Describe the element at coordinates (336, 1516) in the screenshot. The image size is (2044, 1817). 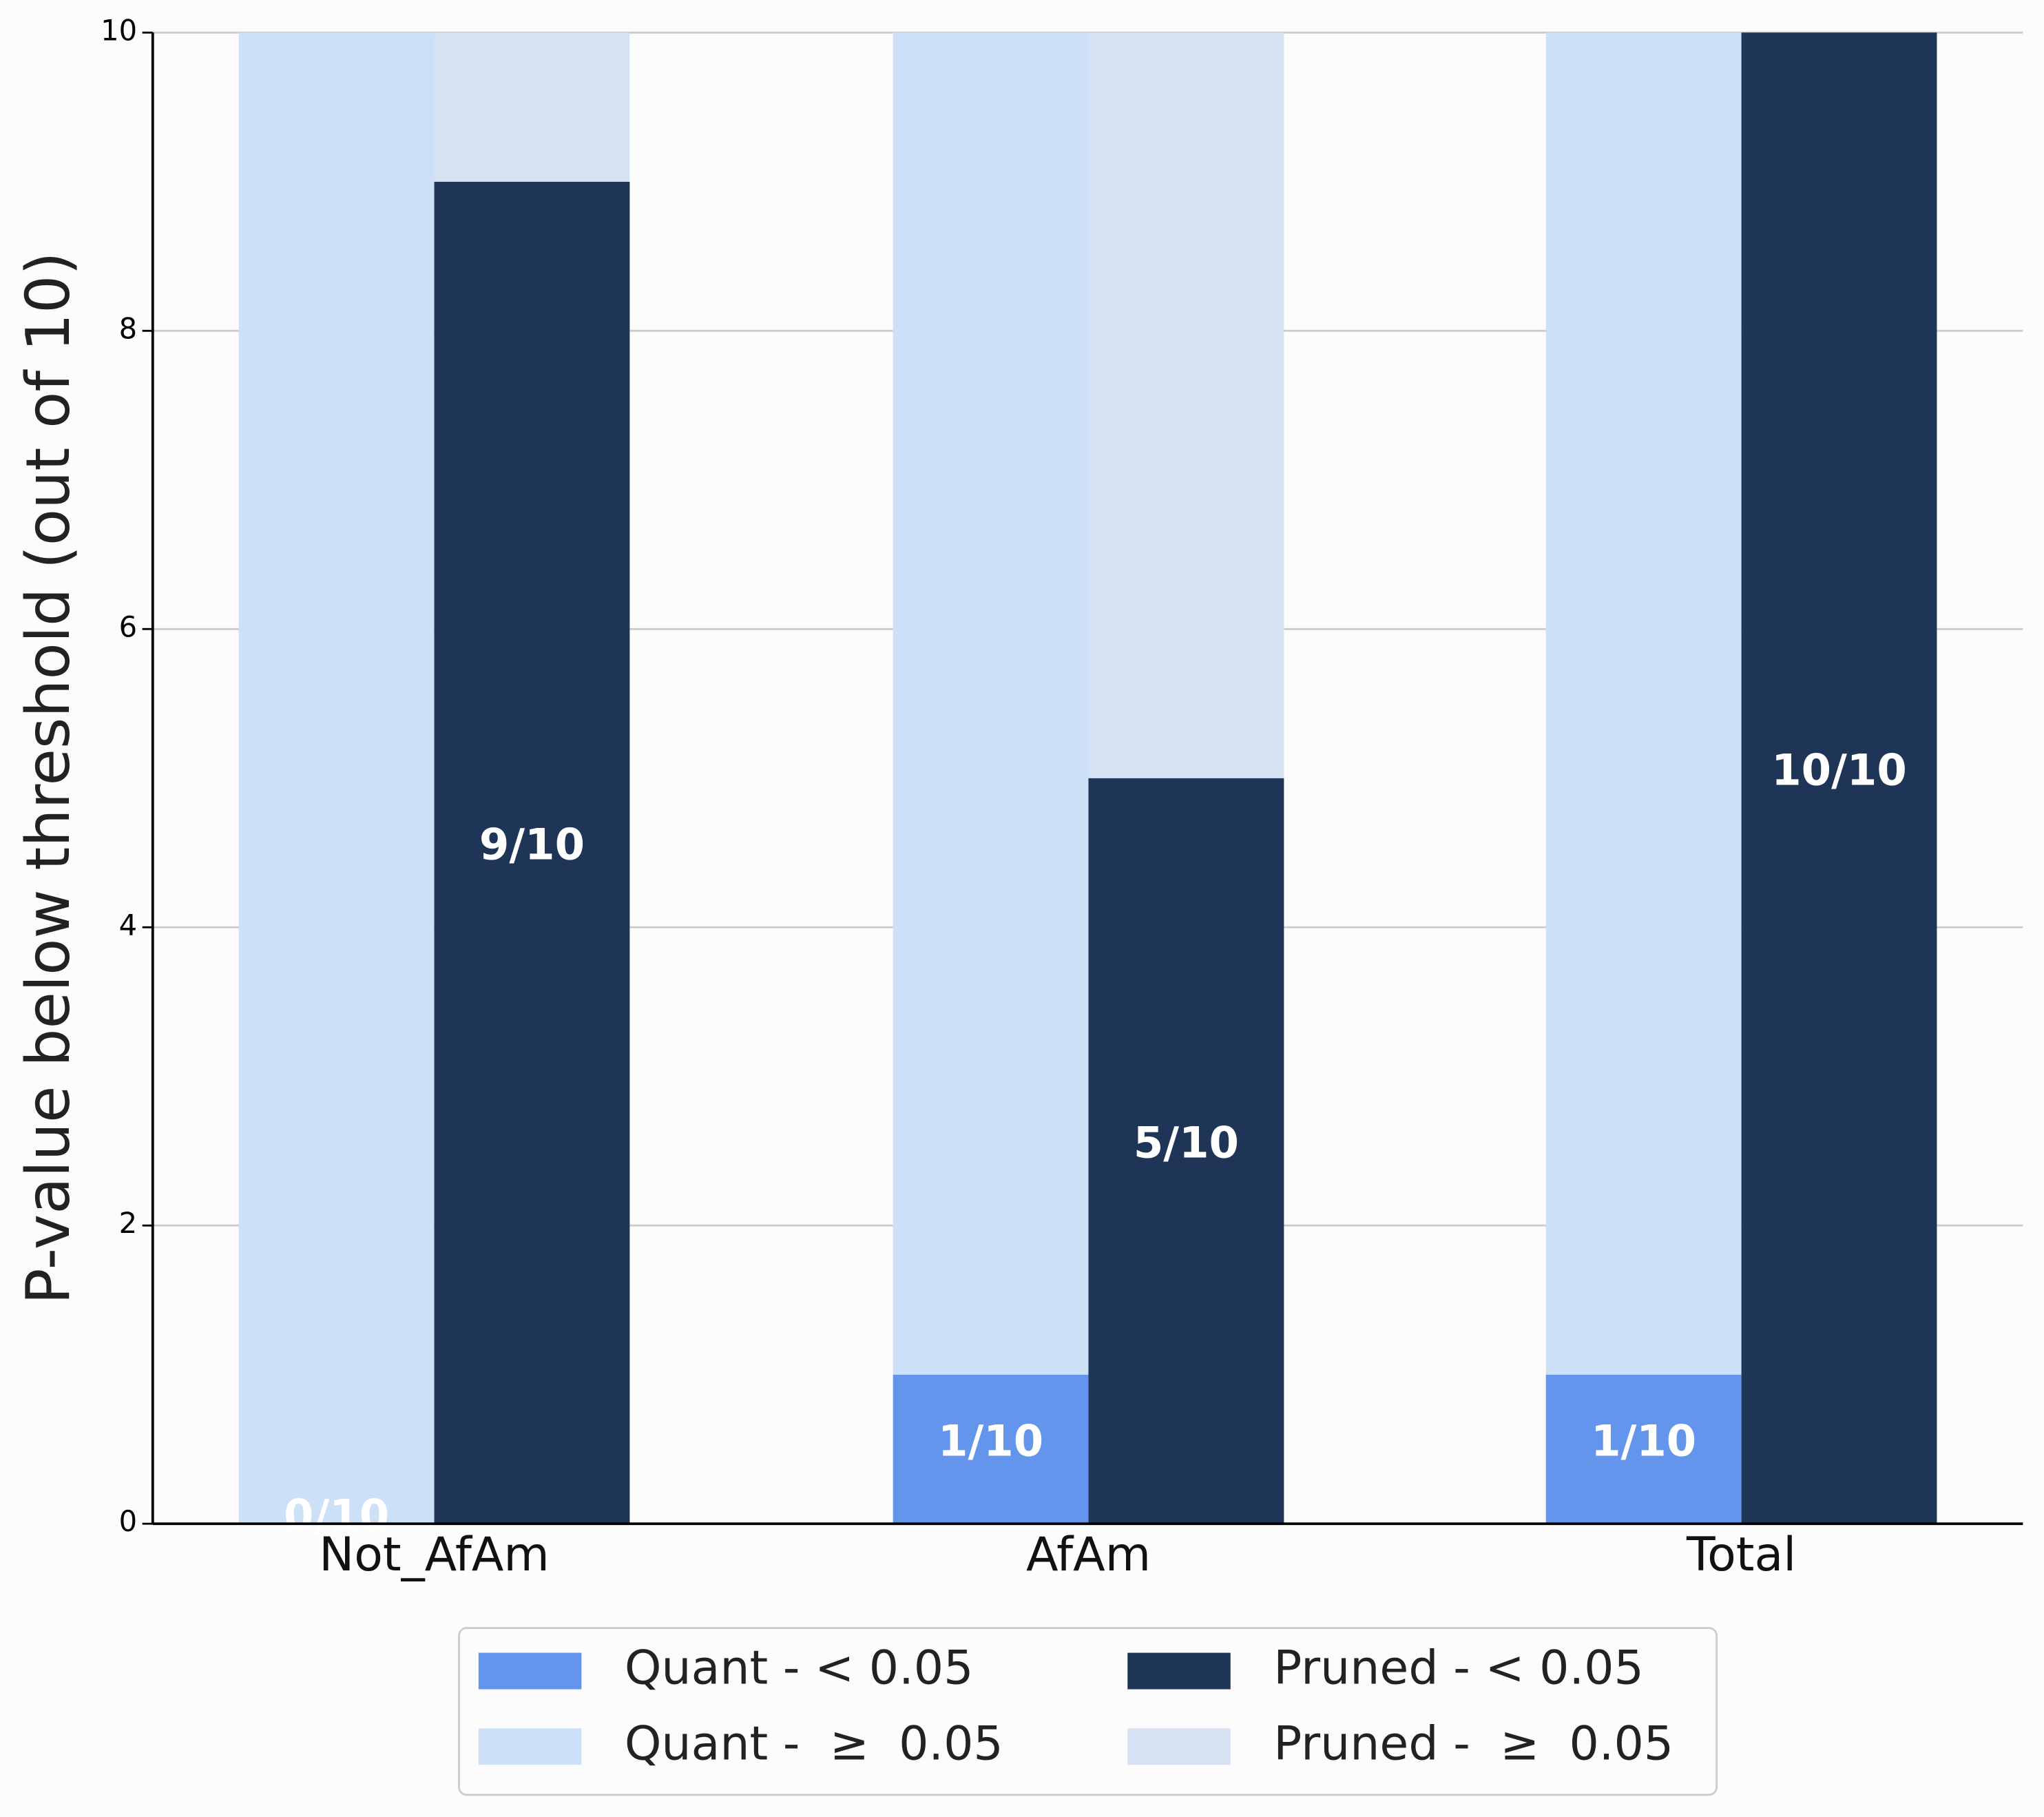
I see `value-label: 0/10` at that location.